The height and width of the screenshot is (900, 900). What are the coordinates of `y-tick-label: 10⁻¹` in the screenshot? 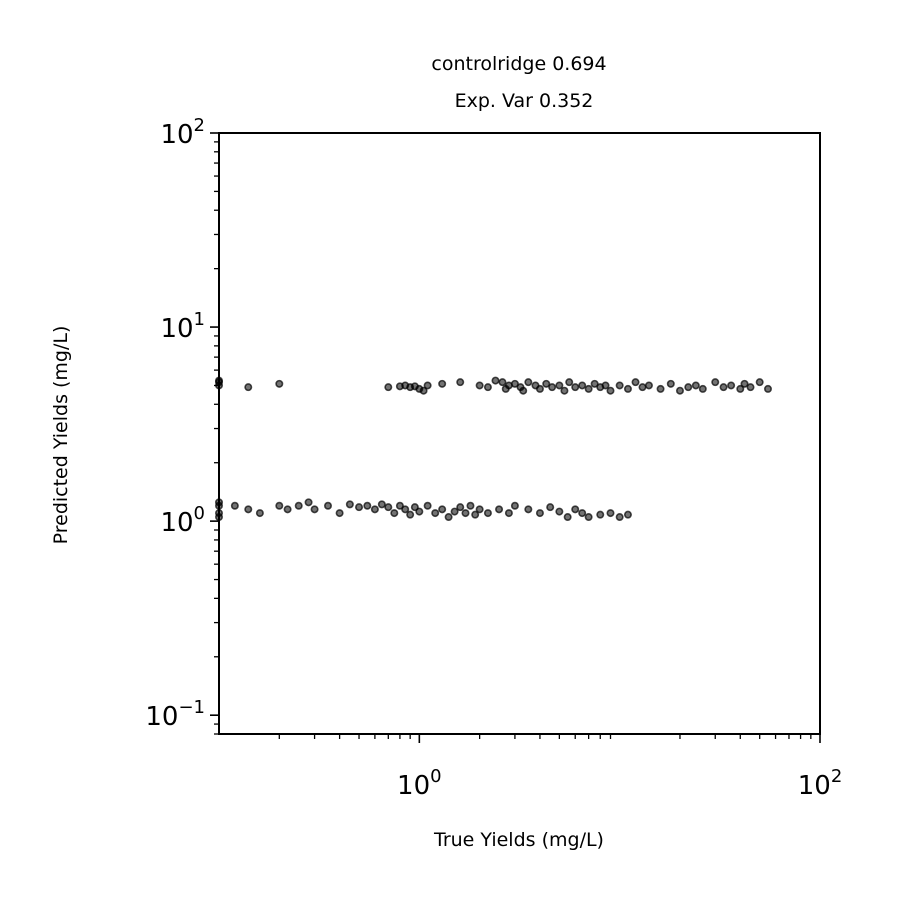 It's located at (175, 714).